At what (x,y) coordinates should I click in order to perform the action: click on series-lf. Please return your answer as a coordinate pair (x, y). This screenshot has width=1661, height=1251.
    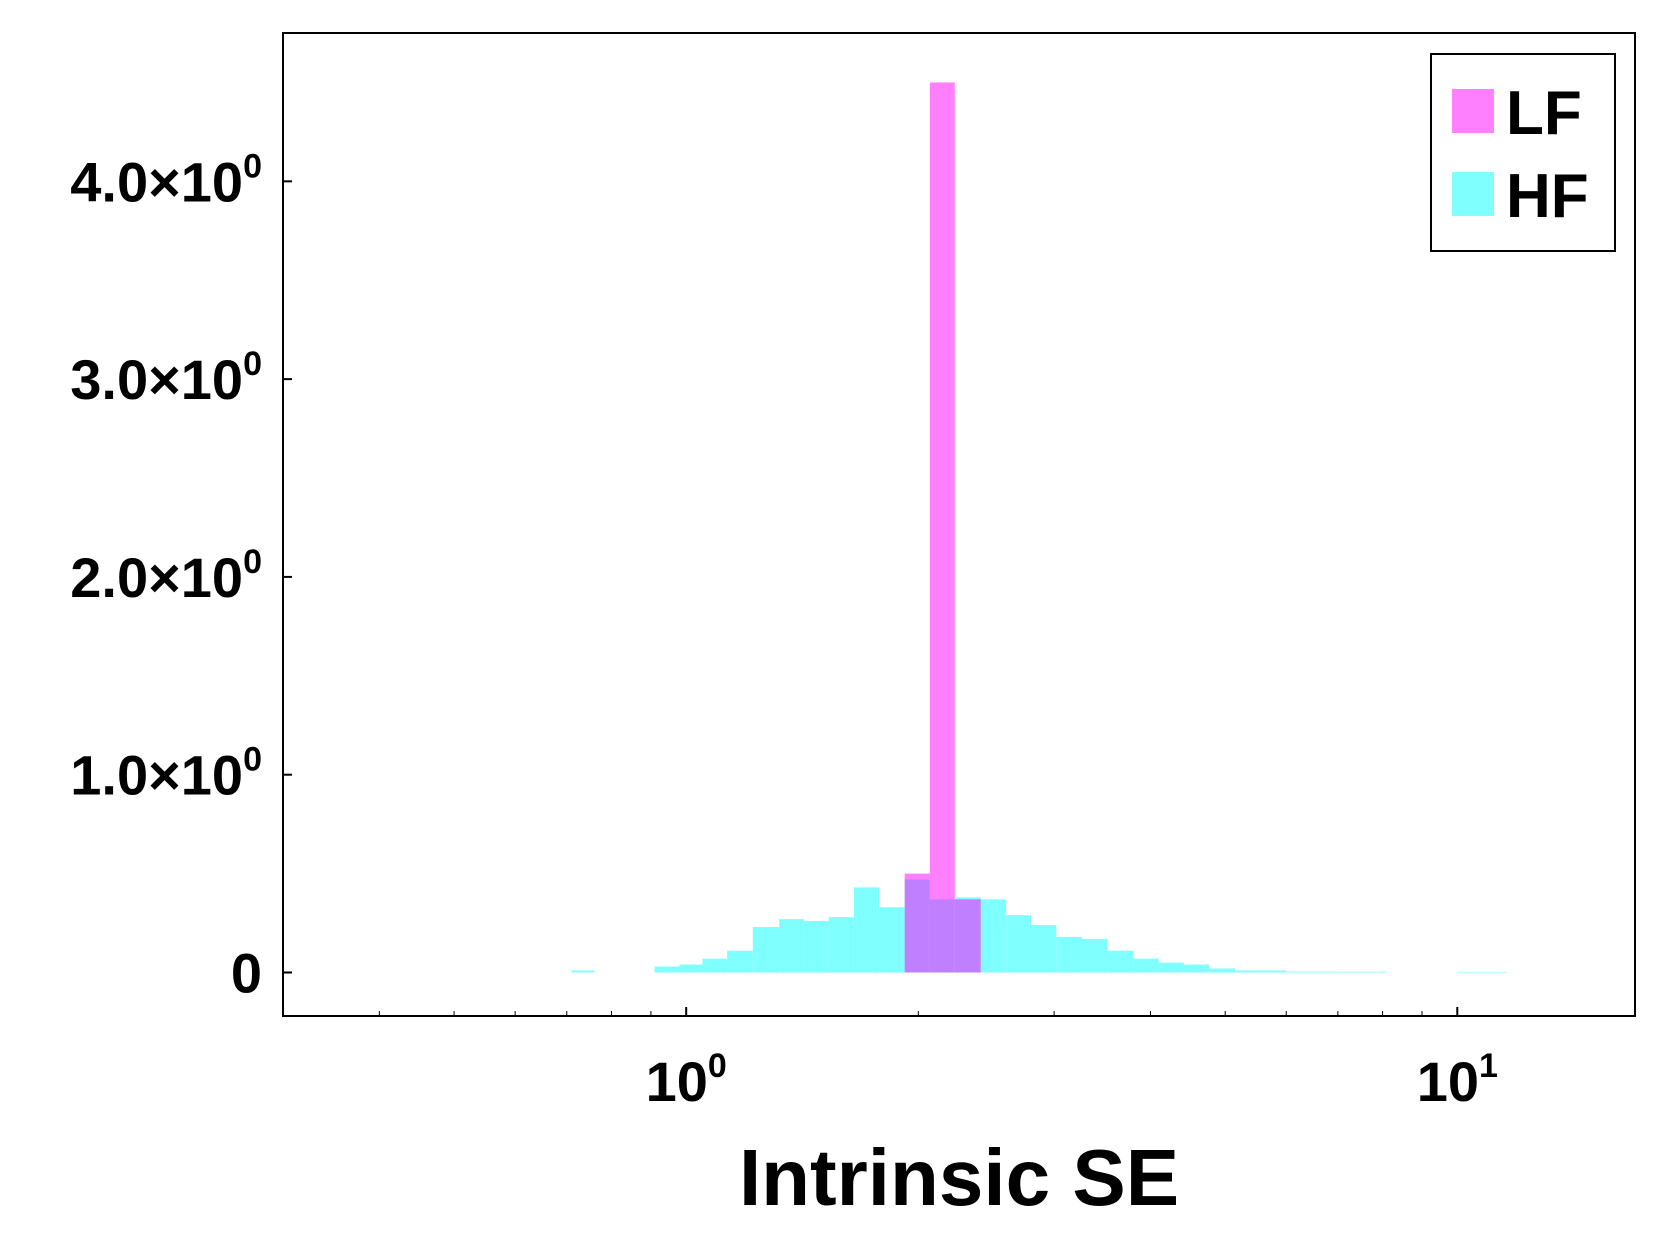
    Looking at the image, I should click on (942, 527).